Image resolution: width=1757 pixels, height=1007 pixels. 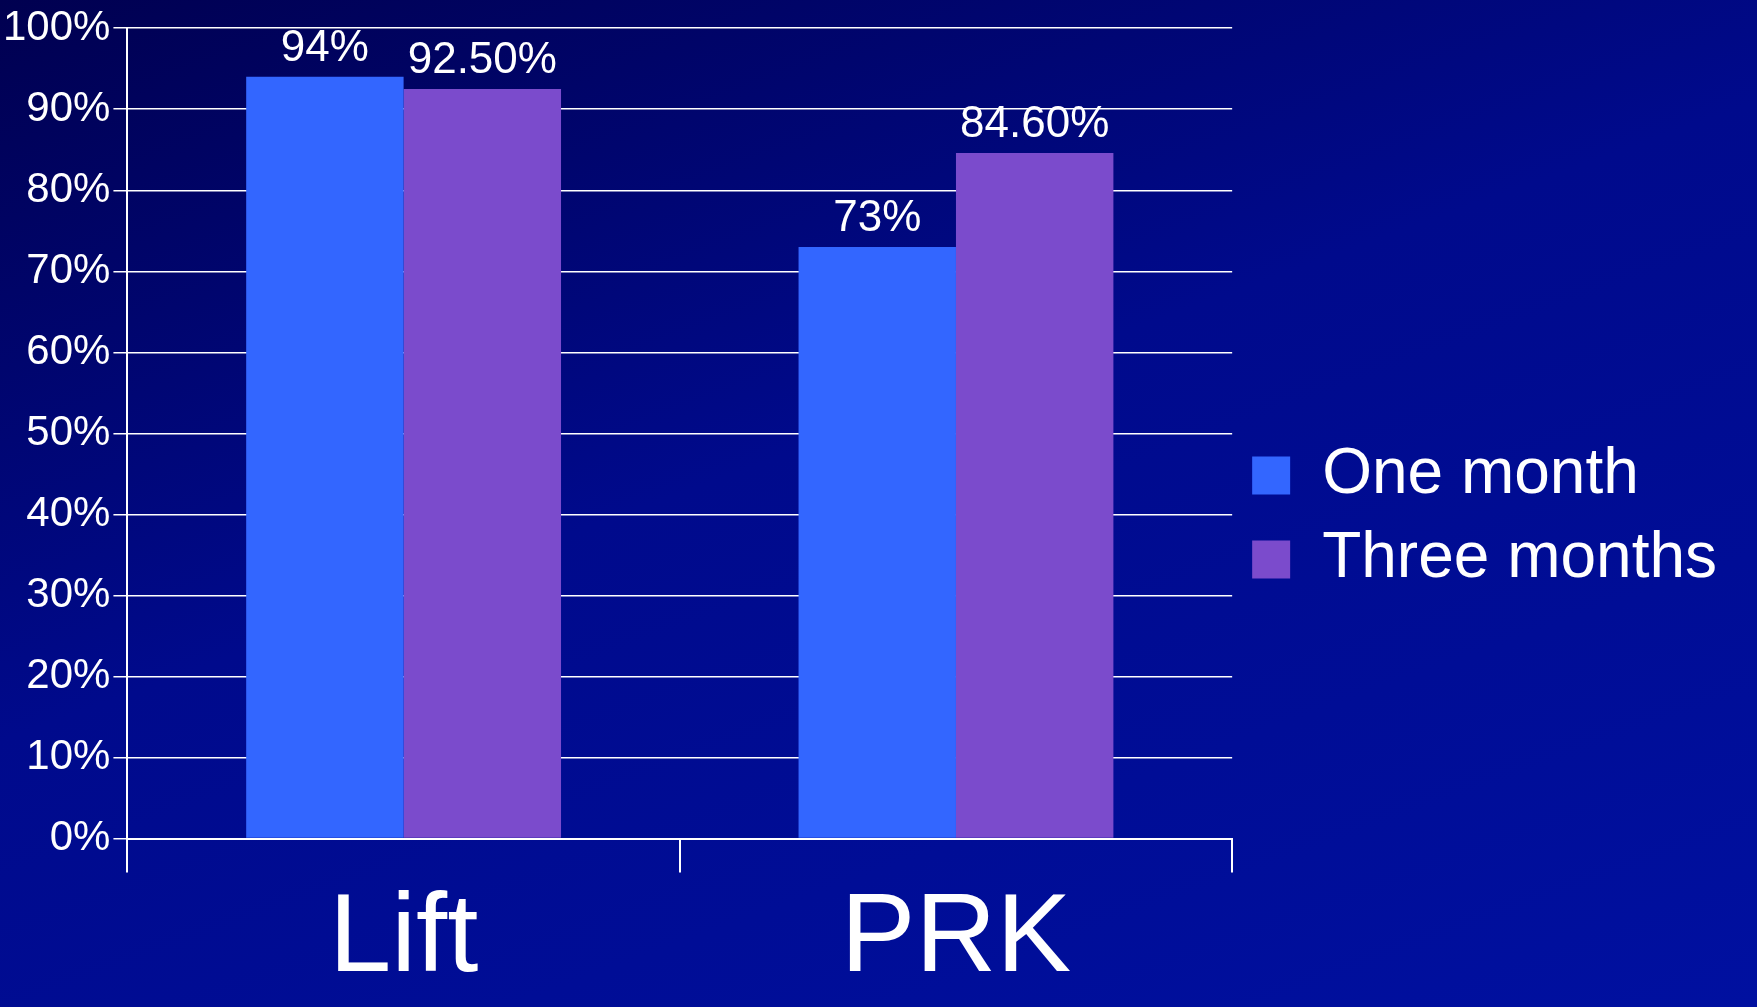 I want to click on y-tick-label: 30%, so click(x=68, y=593).